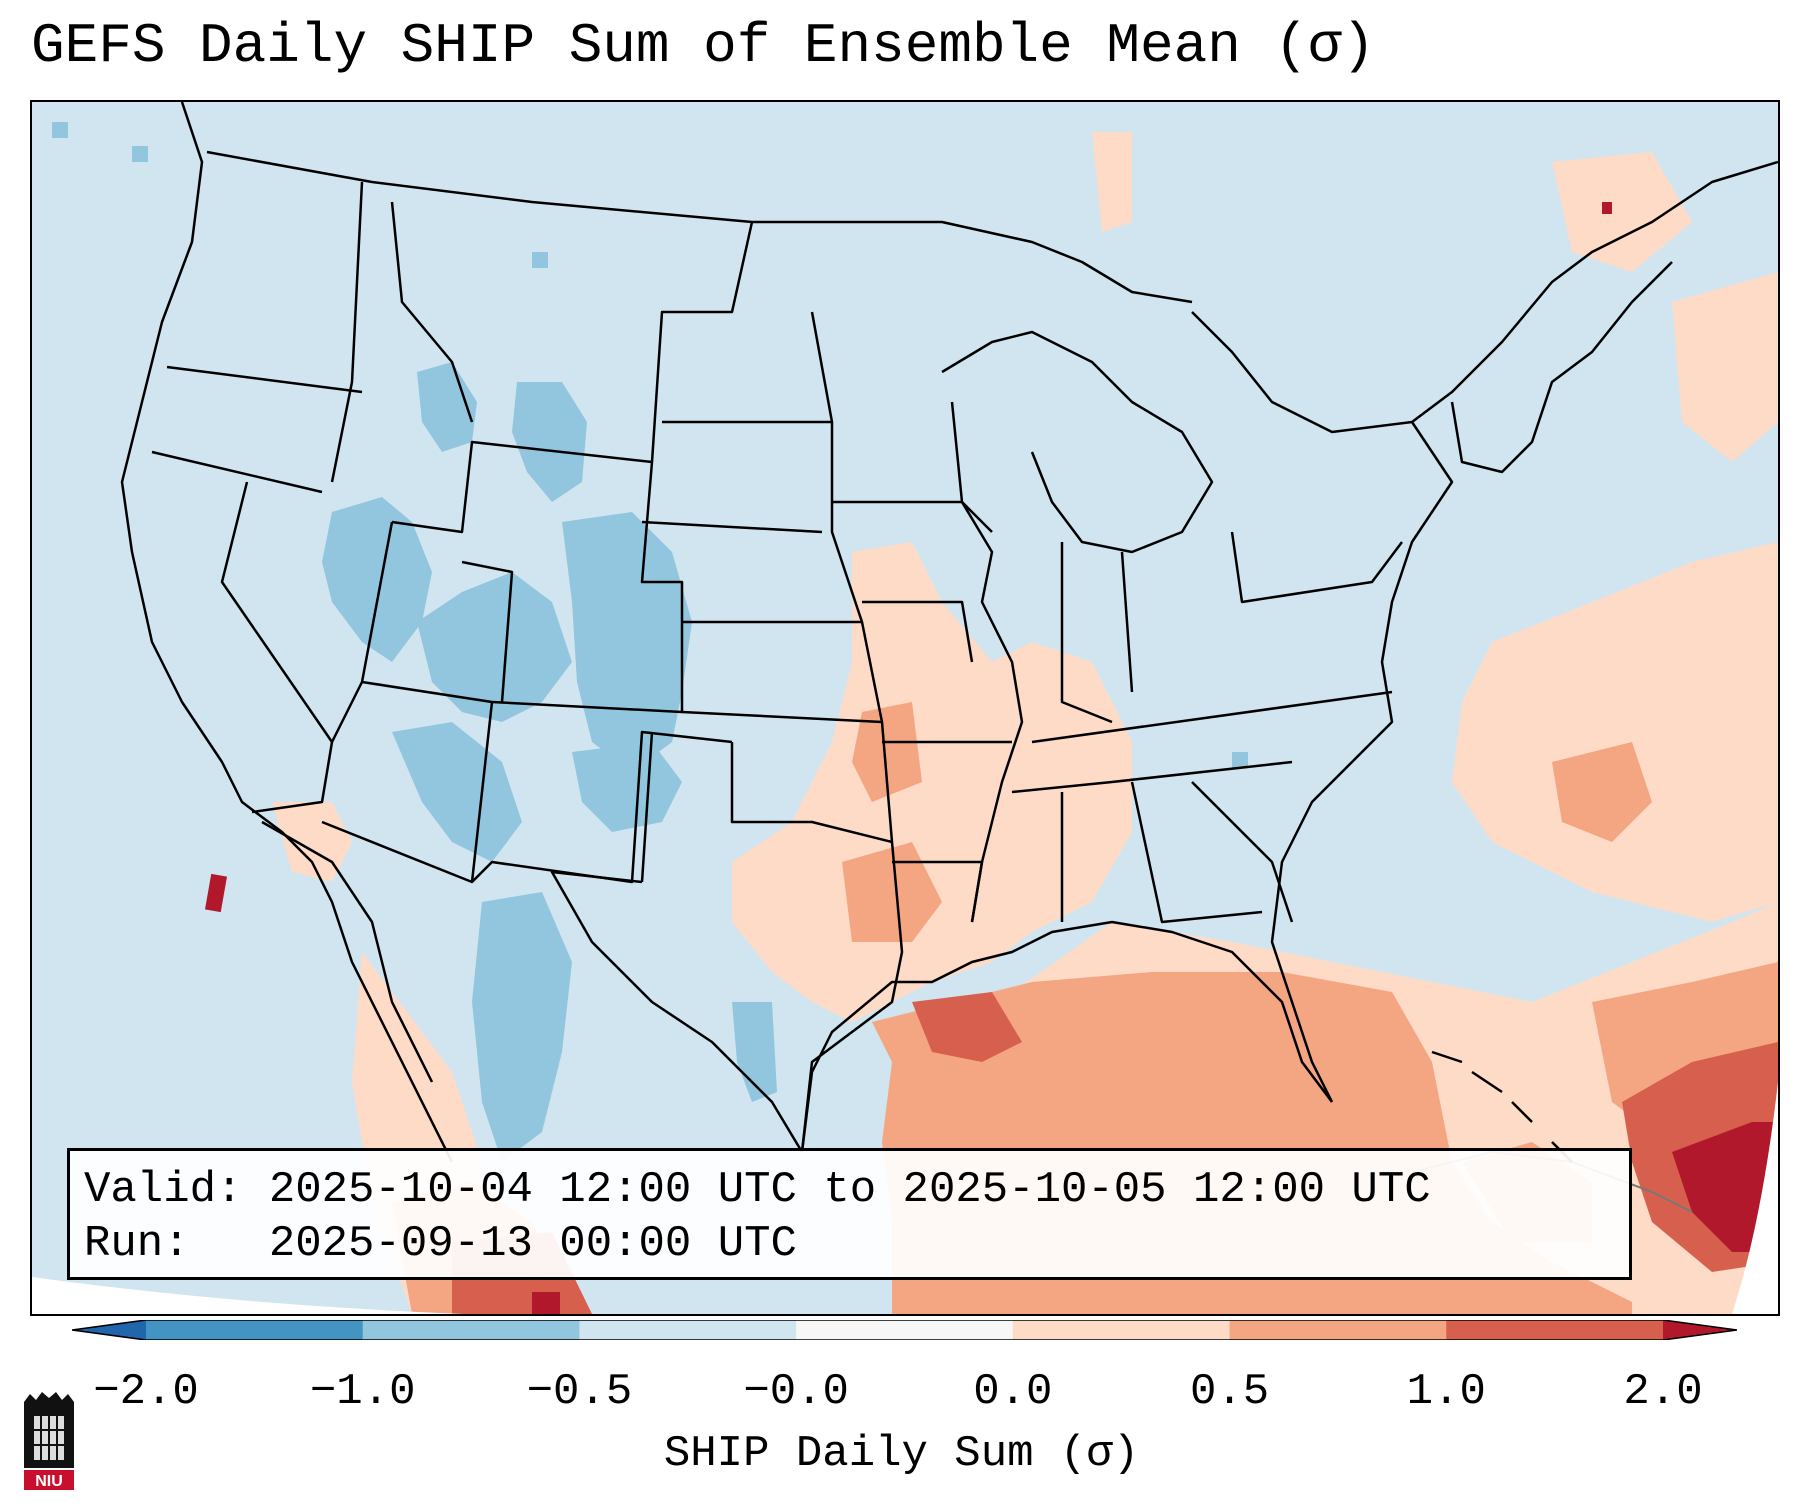 Image resolution: width=1803 pixels, height=1506 pixels. Describe the element at coordinates (146, 1392) in the screenshot. I see `colorbar-tick-label: −2.0` at that location.